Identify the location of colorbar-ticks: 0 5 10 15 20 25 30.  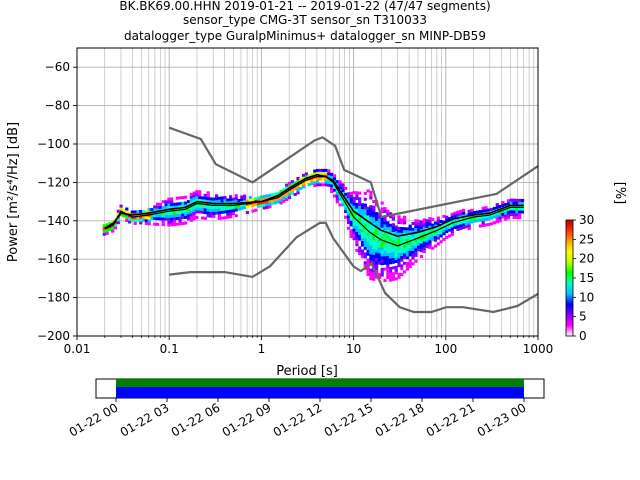
(583, 278).